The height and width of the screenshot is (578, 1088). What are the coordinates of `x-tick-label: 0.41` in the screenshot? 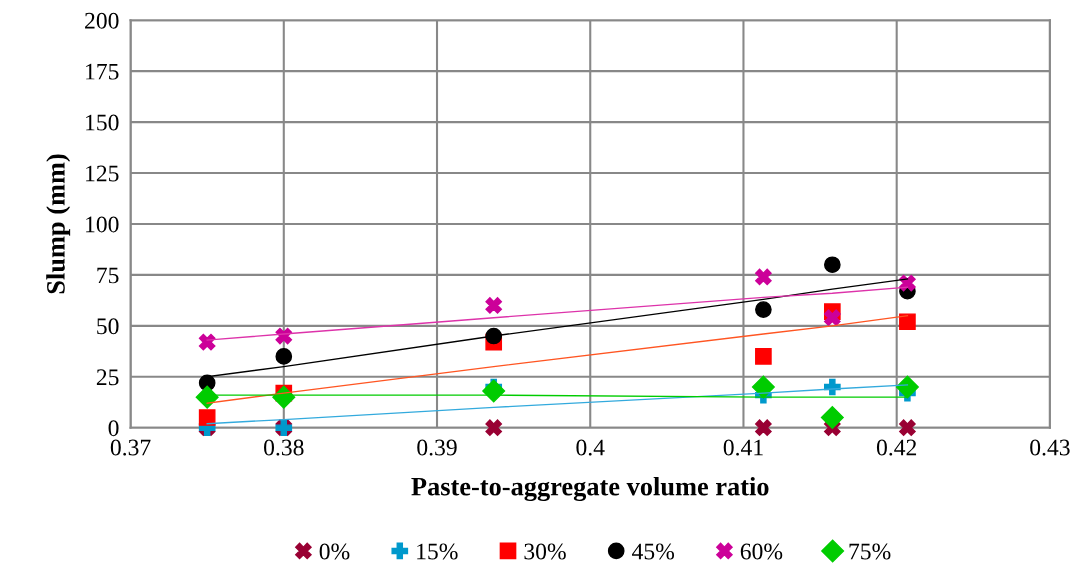 It's located at (743, 447).